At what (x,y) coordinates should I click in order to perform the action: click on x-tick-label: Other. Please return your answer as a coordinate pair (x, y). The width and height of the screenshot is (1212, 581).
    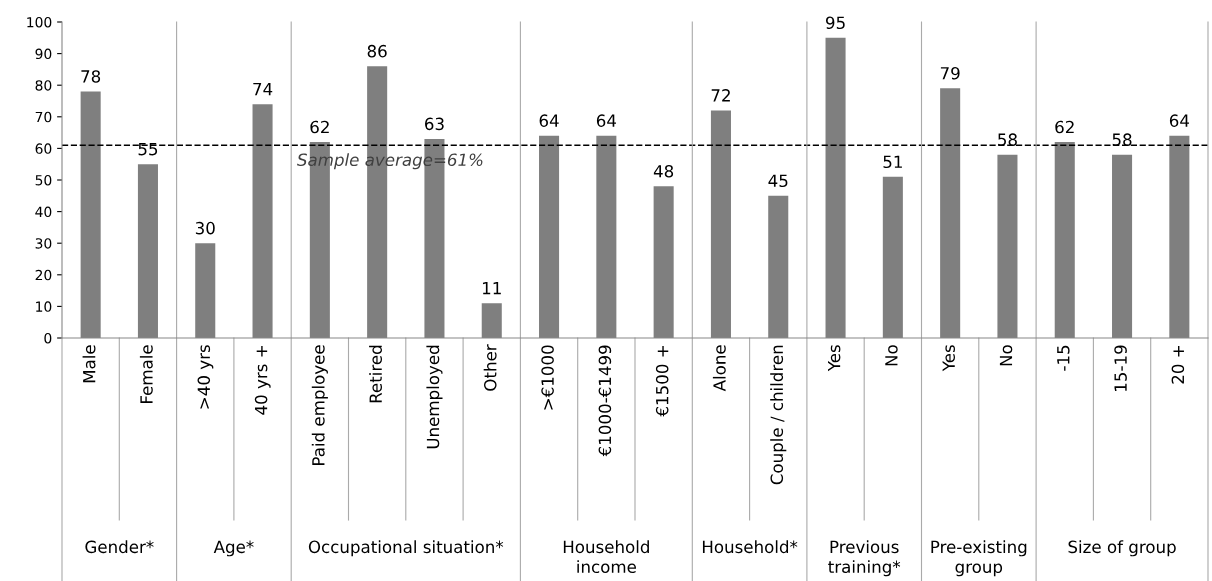
    Looking at the image, I should click on (490, 367).